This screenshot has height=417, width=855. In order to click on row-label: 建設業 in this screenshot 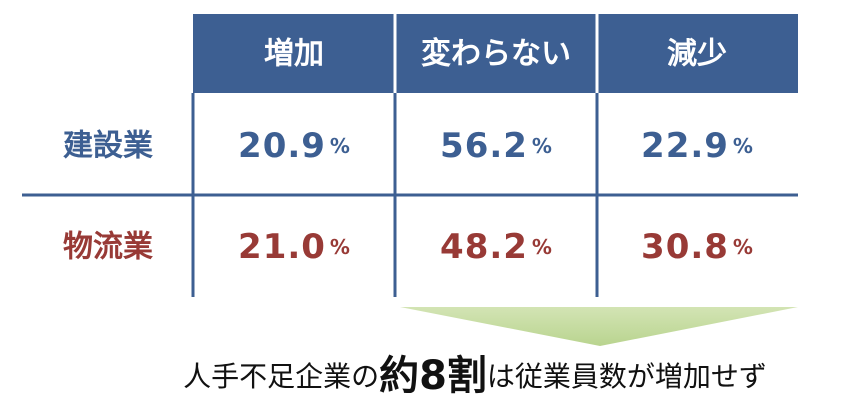, I will do `click(108, 146)`.